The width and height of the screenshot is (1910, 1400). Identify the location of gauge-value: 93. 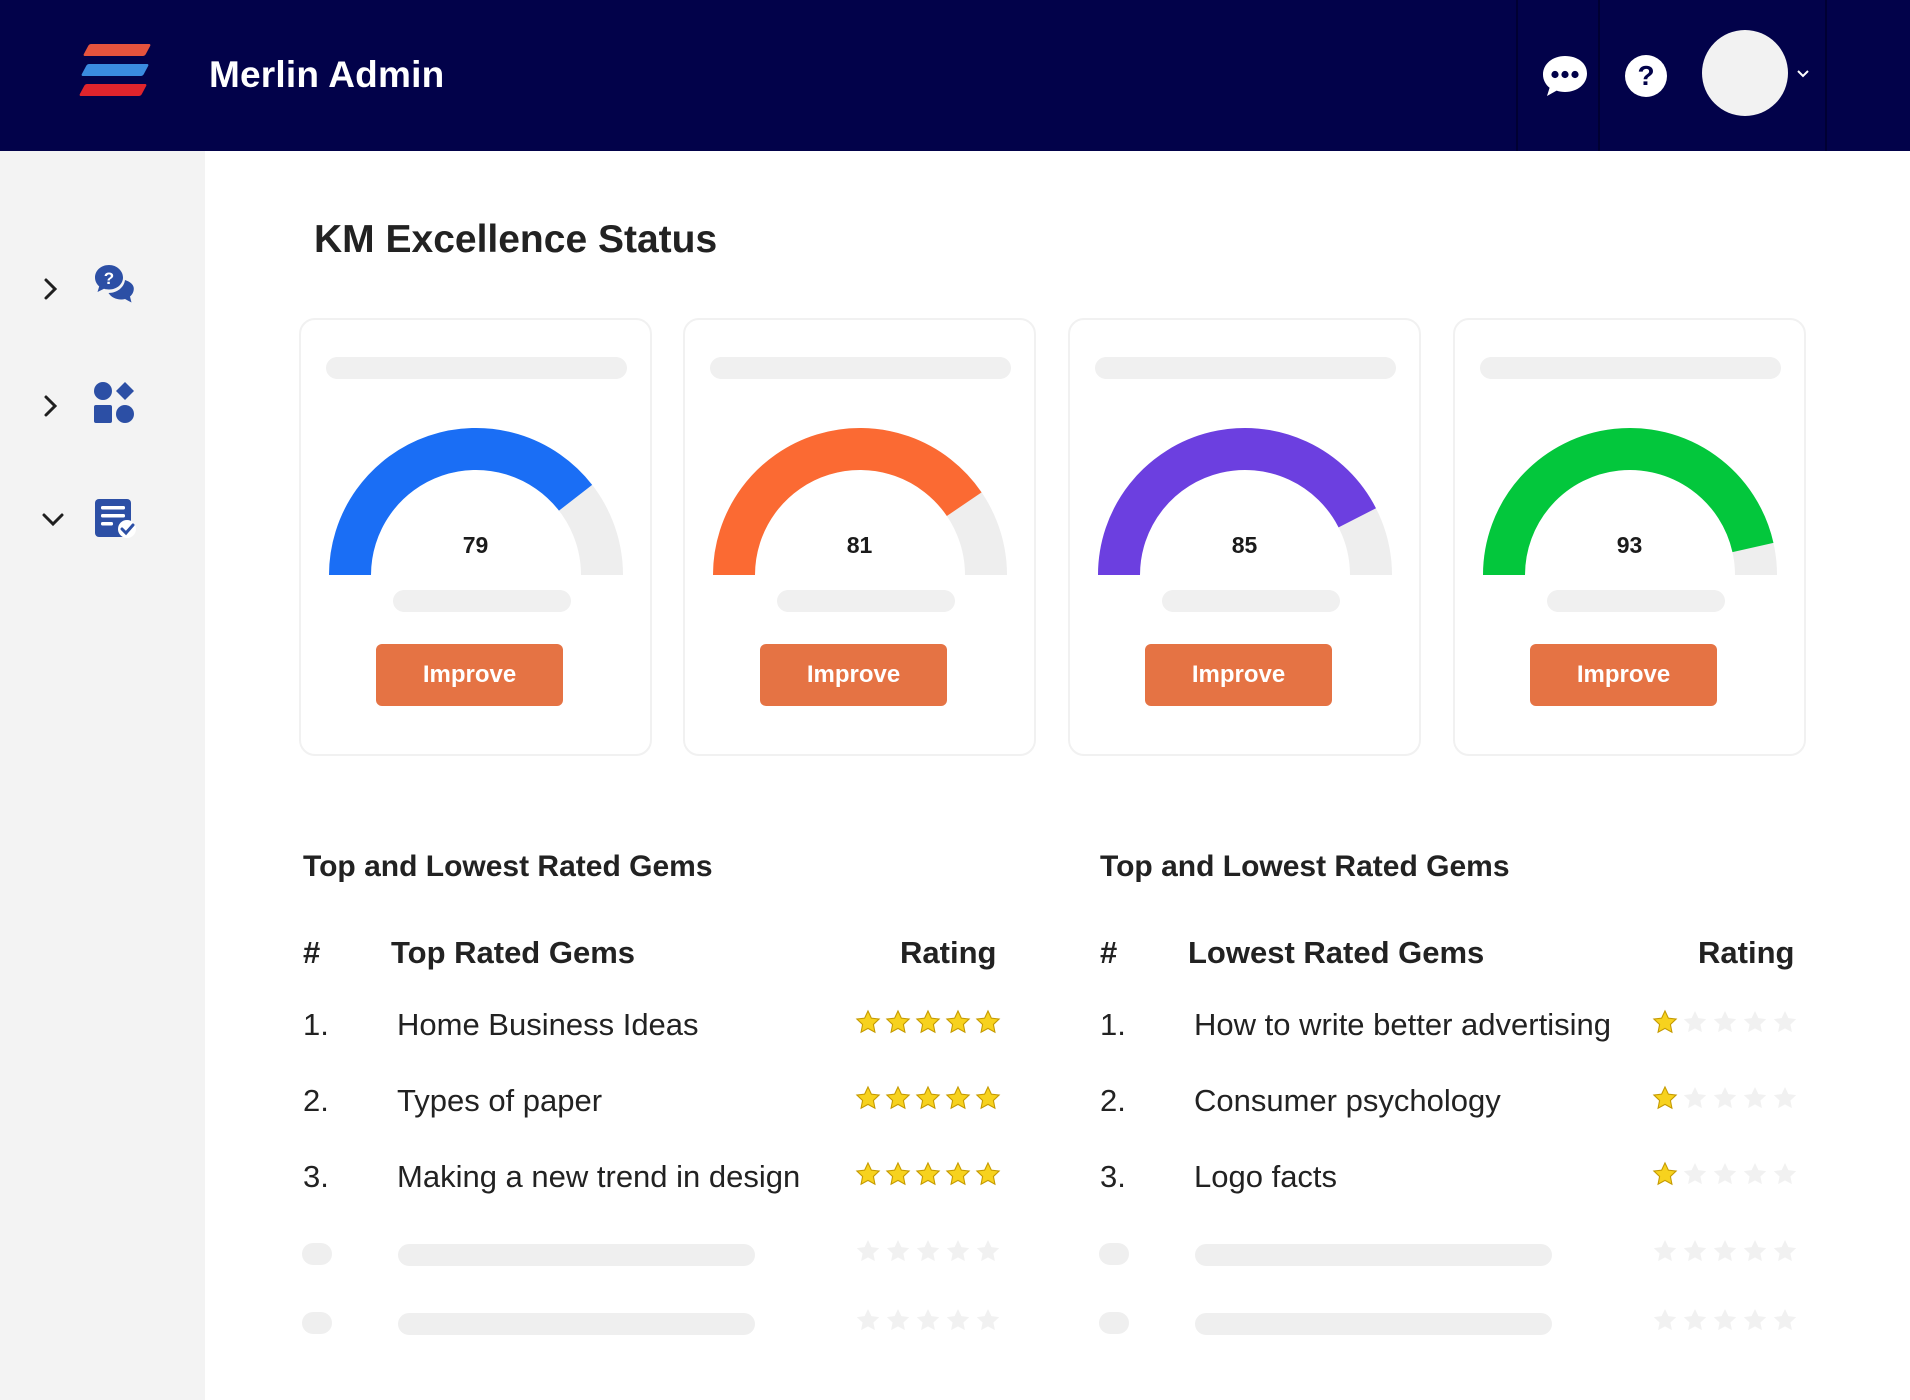
(1629, 545).